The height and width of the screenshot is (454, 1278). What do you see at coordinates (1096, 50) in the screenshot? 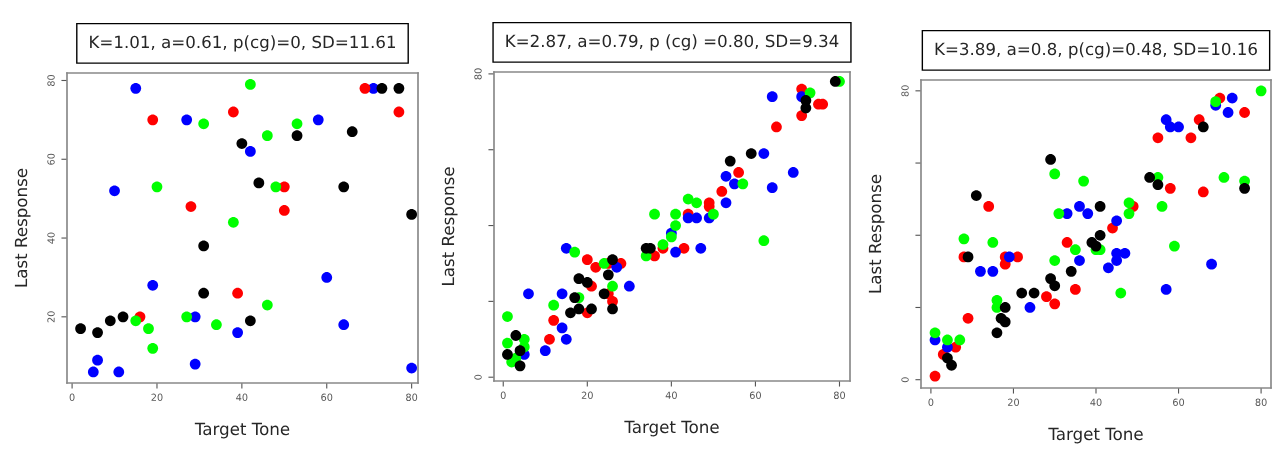
I see `chart-title: K=3.89, a=0.8, p(cg)=0.48, SD=10.16` at bounding box center [1096, 50].